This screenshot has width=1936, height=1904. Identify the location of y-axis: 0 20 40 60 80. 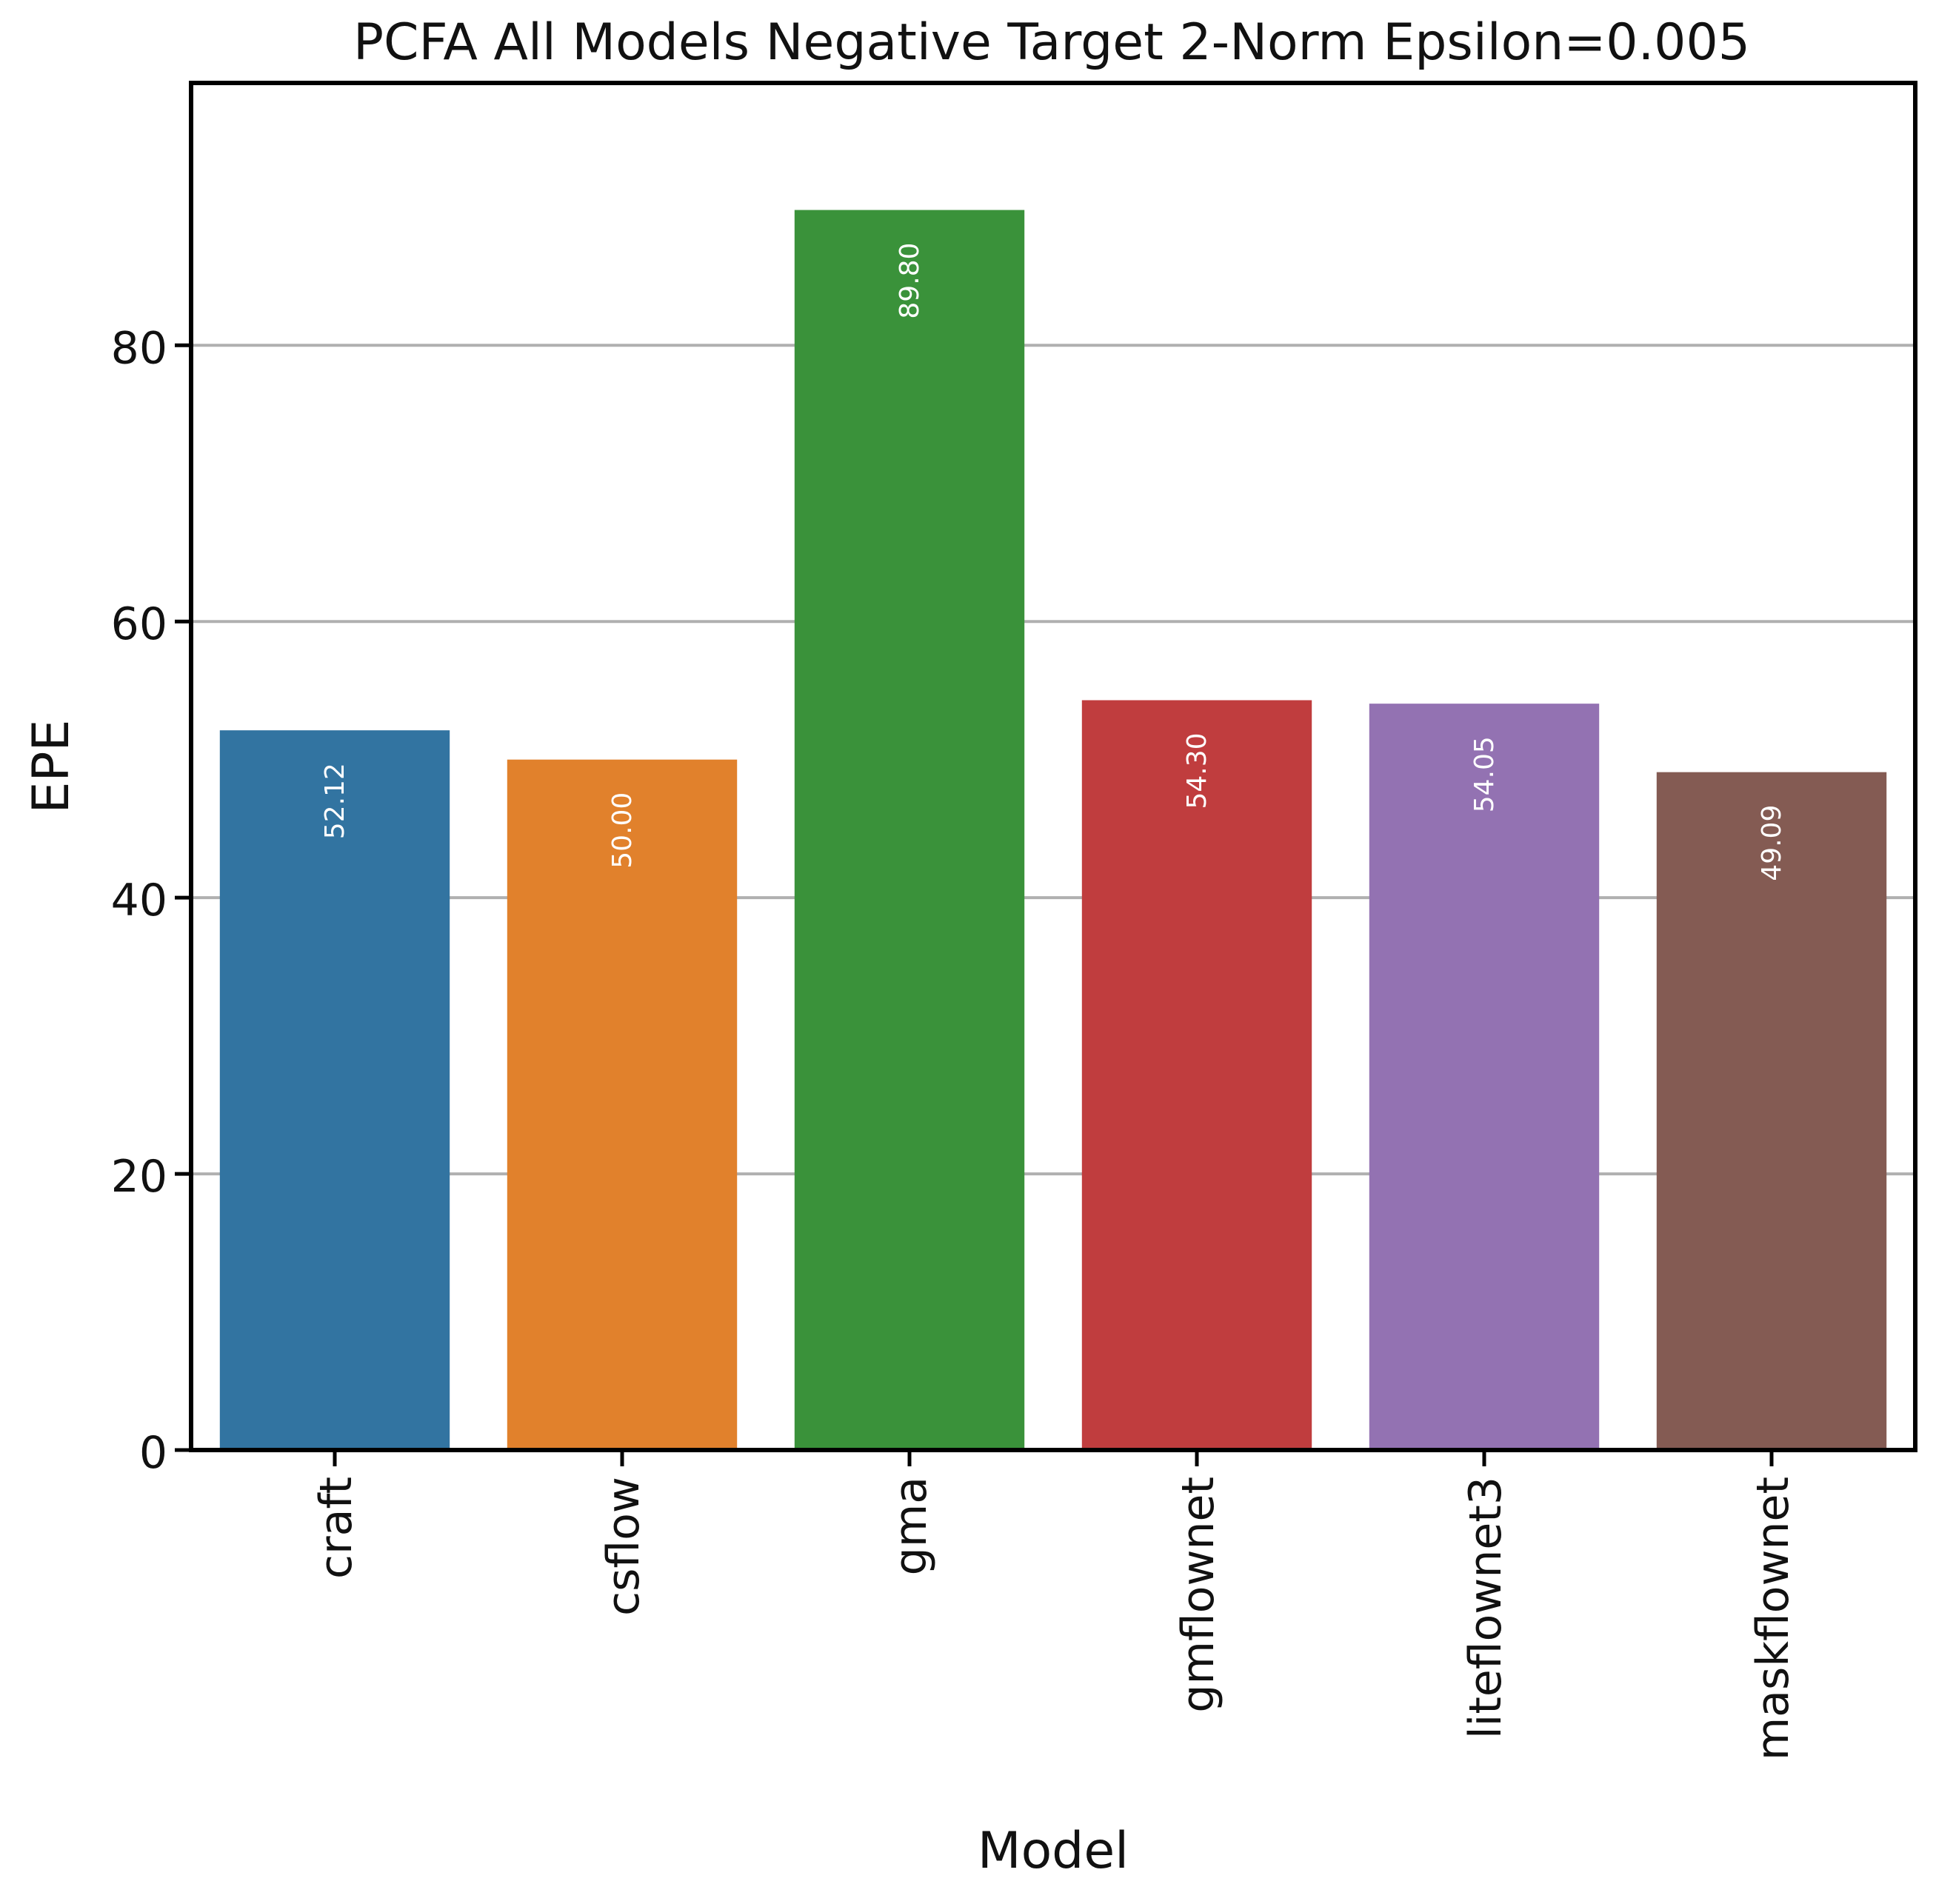
(151, 900).